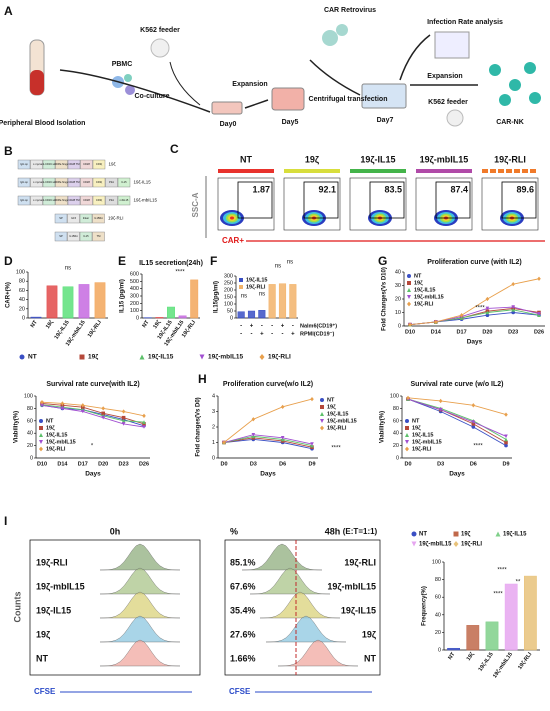  What do you see at coordinates (475, 342) in the screenshot?
I see `x-axis-label: Days` at bounding box center [475, 342].